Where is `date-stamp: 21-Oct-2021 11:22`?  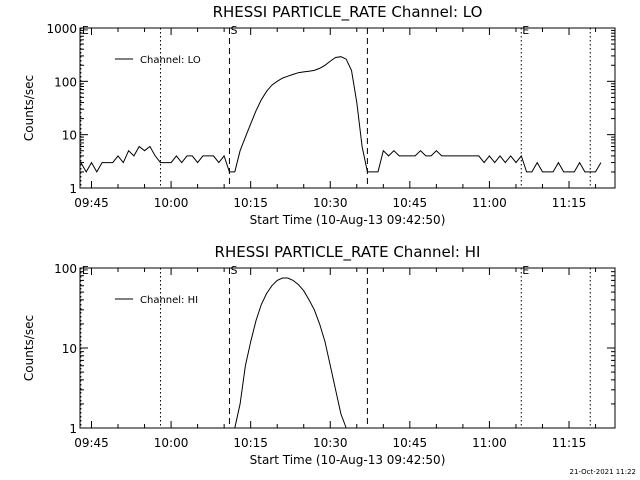 date-stamp: 21-Oct-2021 11:22 is located at coordinates (603, 472).